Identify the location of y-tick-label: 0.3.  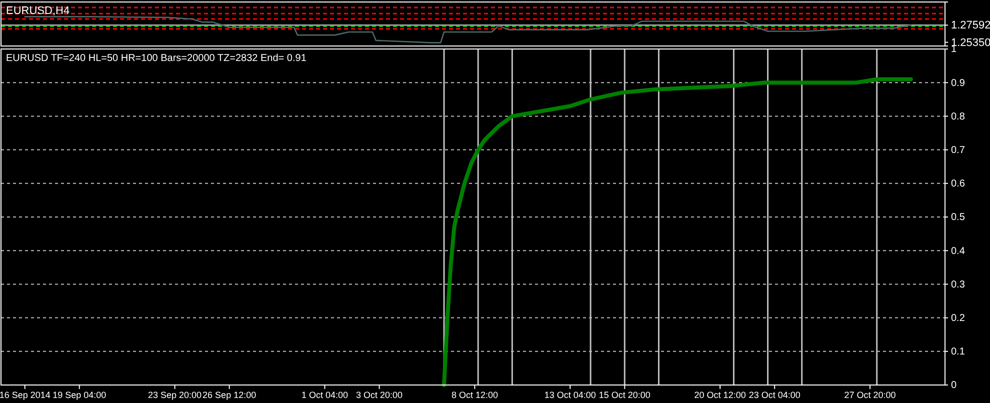
(958, 284).